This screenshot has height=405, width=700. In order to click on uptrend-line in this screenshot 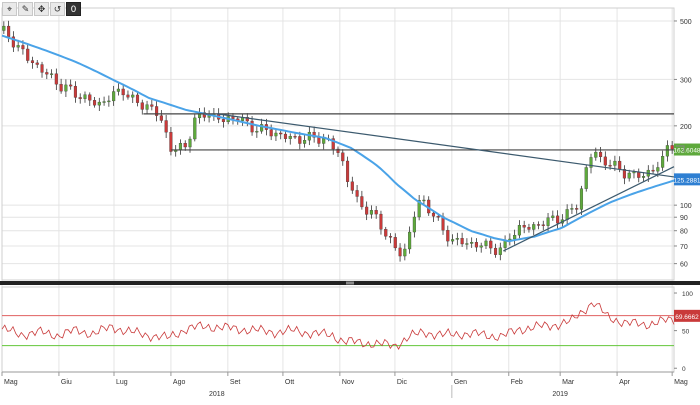, I will do `click(588, 209)`.